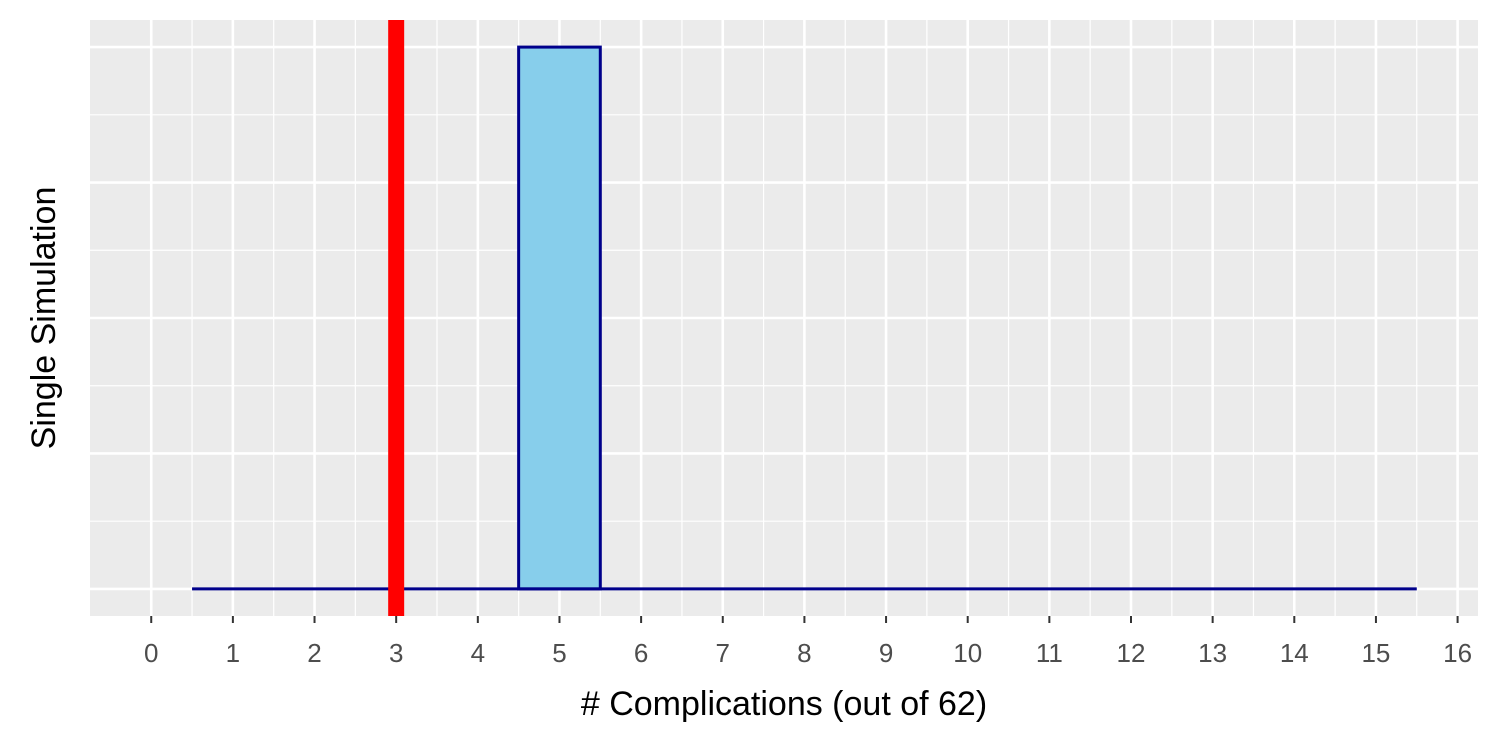  What do you see at coordinates (396, 653) in the screenshot?
I see `x-tick-label: 3` at bounding box center [396, 653].